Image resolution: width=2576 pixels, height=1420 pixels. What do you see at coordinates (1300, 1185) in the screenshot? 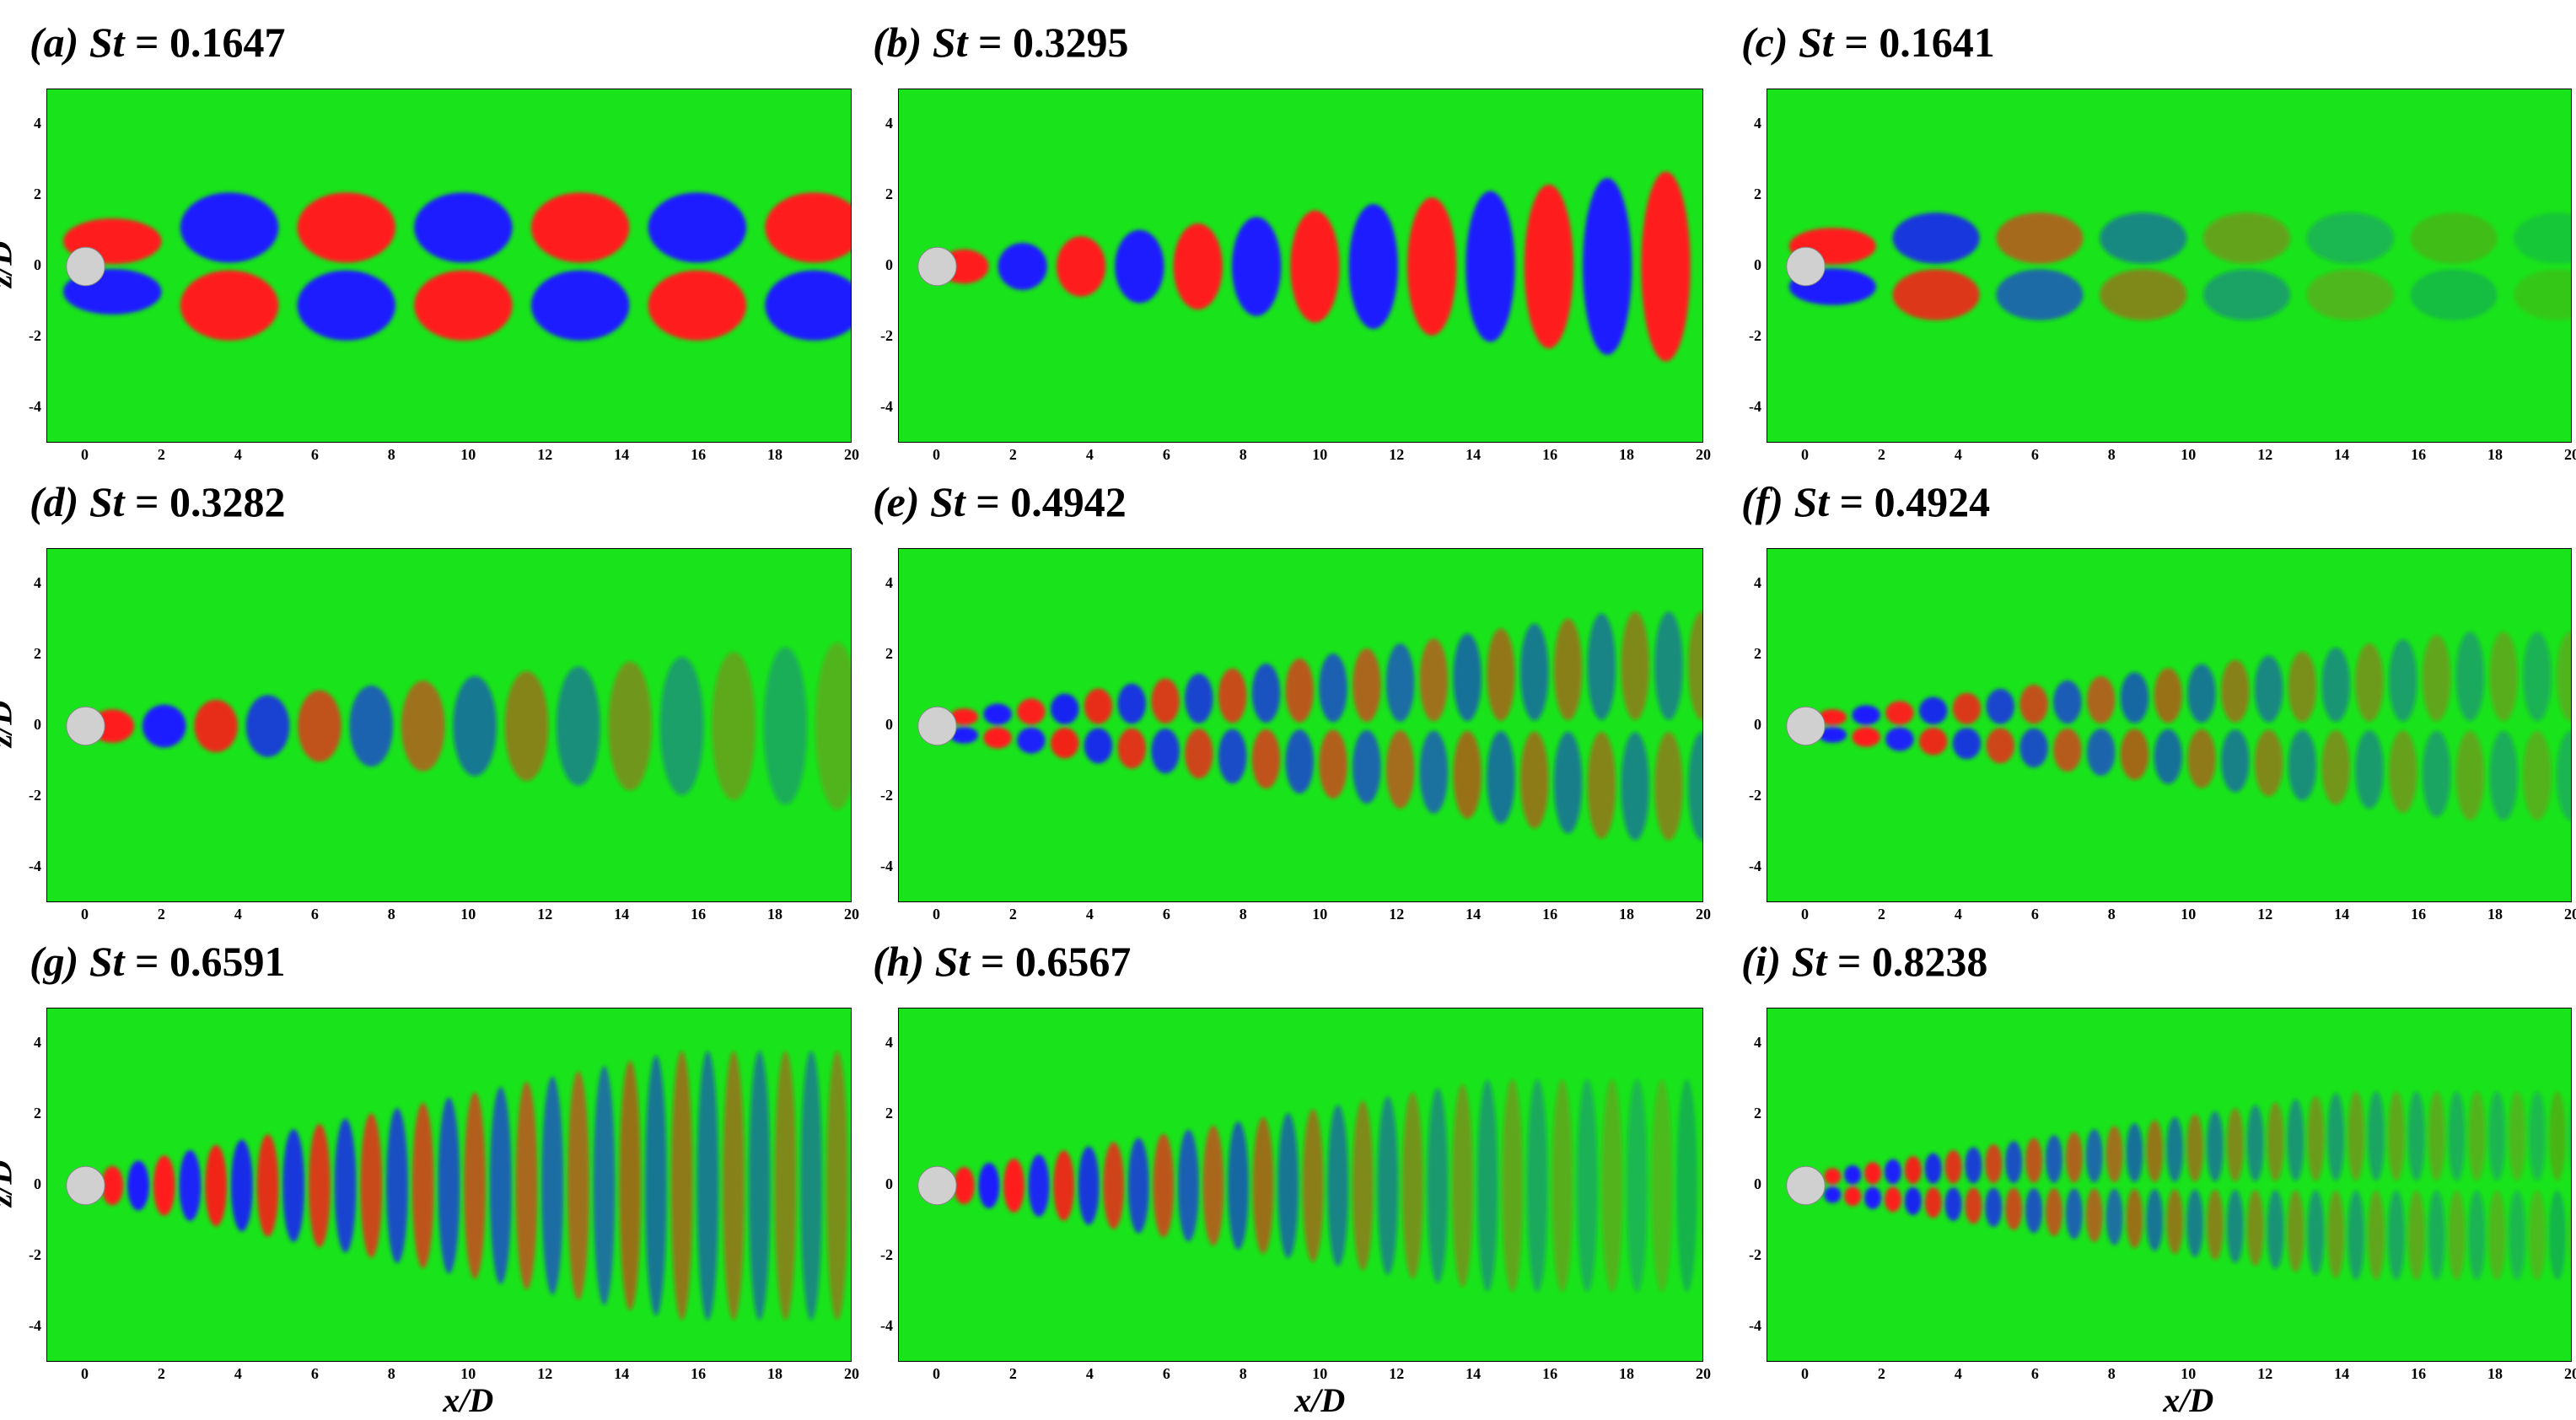
I see `contour-svg` at bounding box center [1300, 1185].